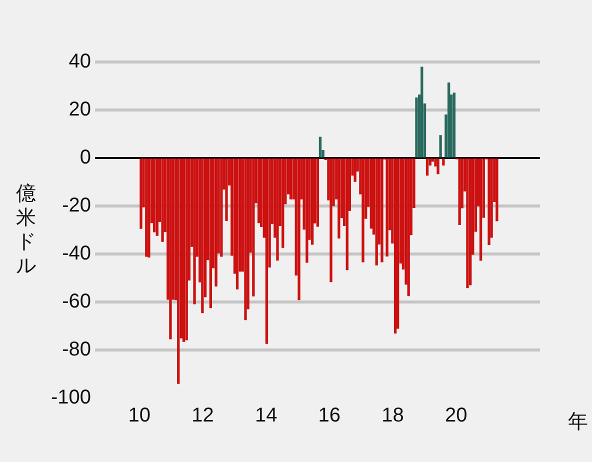  I want to click on y-axis-title: 億米ドル, so click(26, 230).